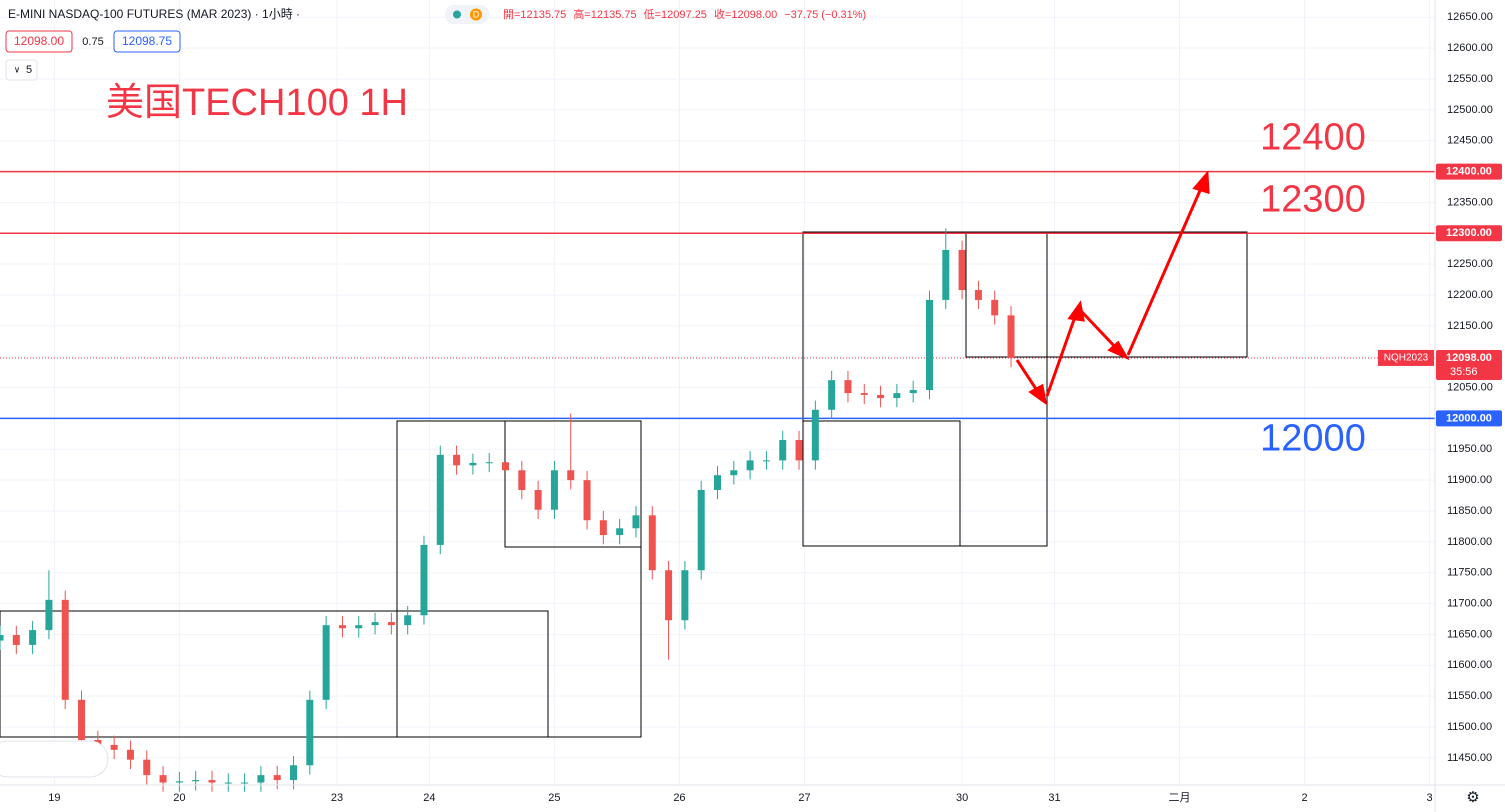 This screenshot has height=812, width=1505. I want to click on y-tick-label: 11500.00, so click(1469, 727).